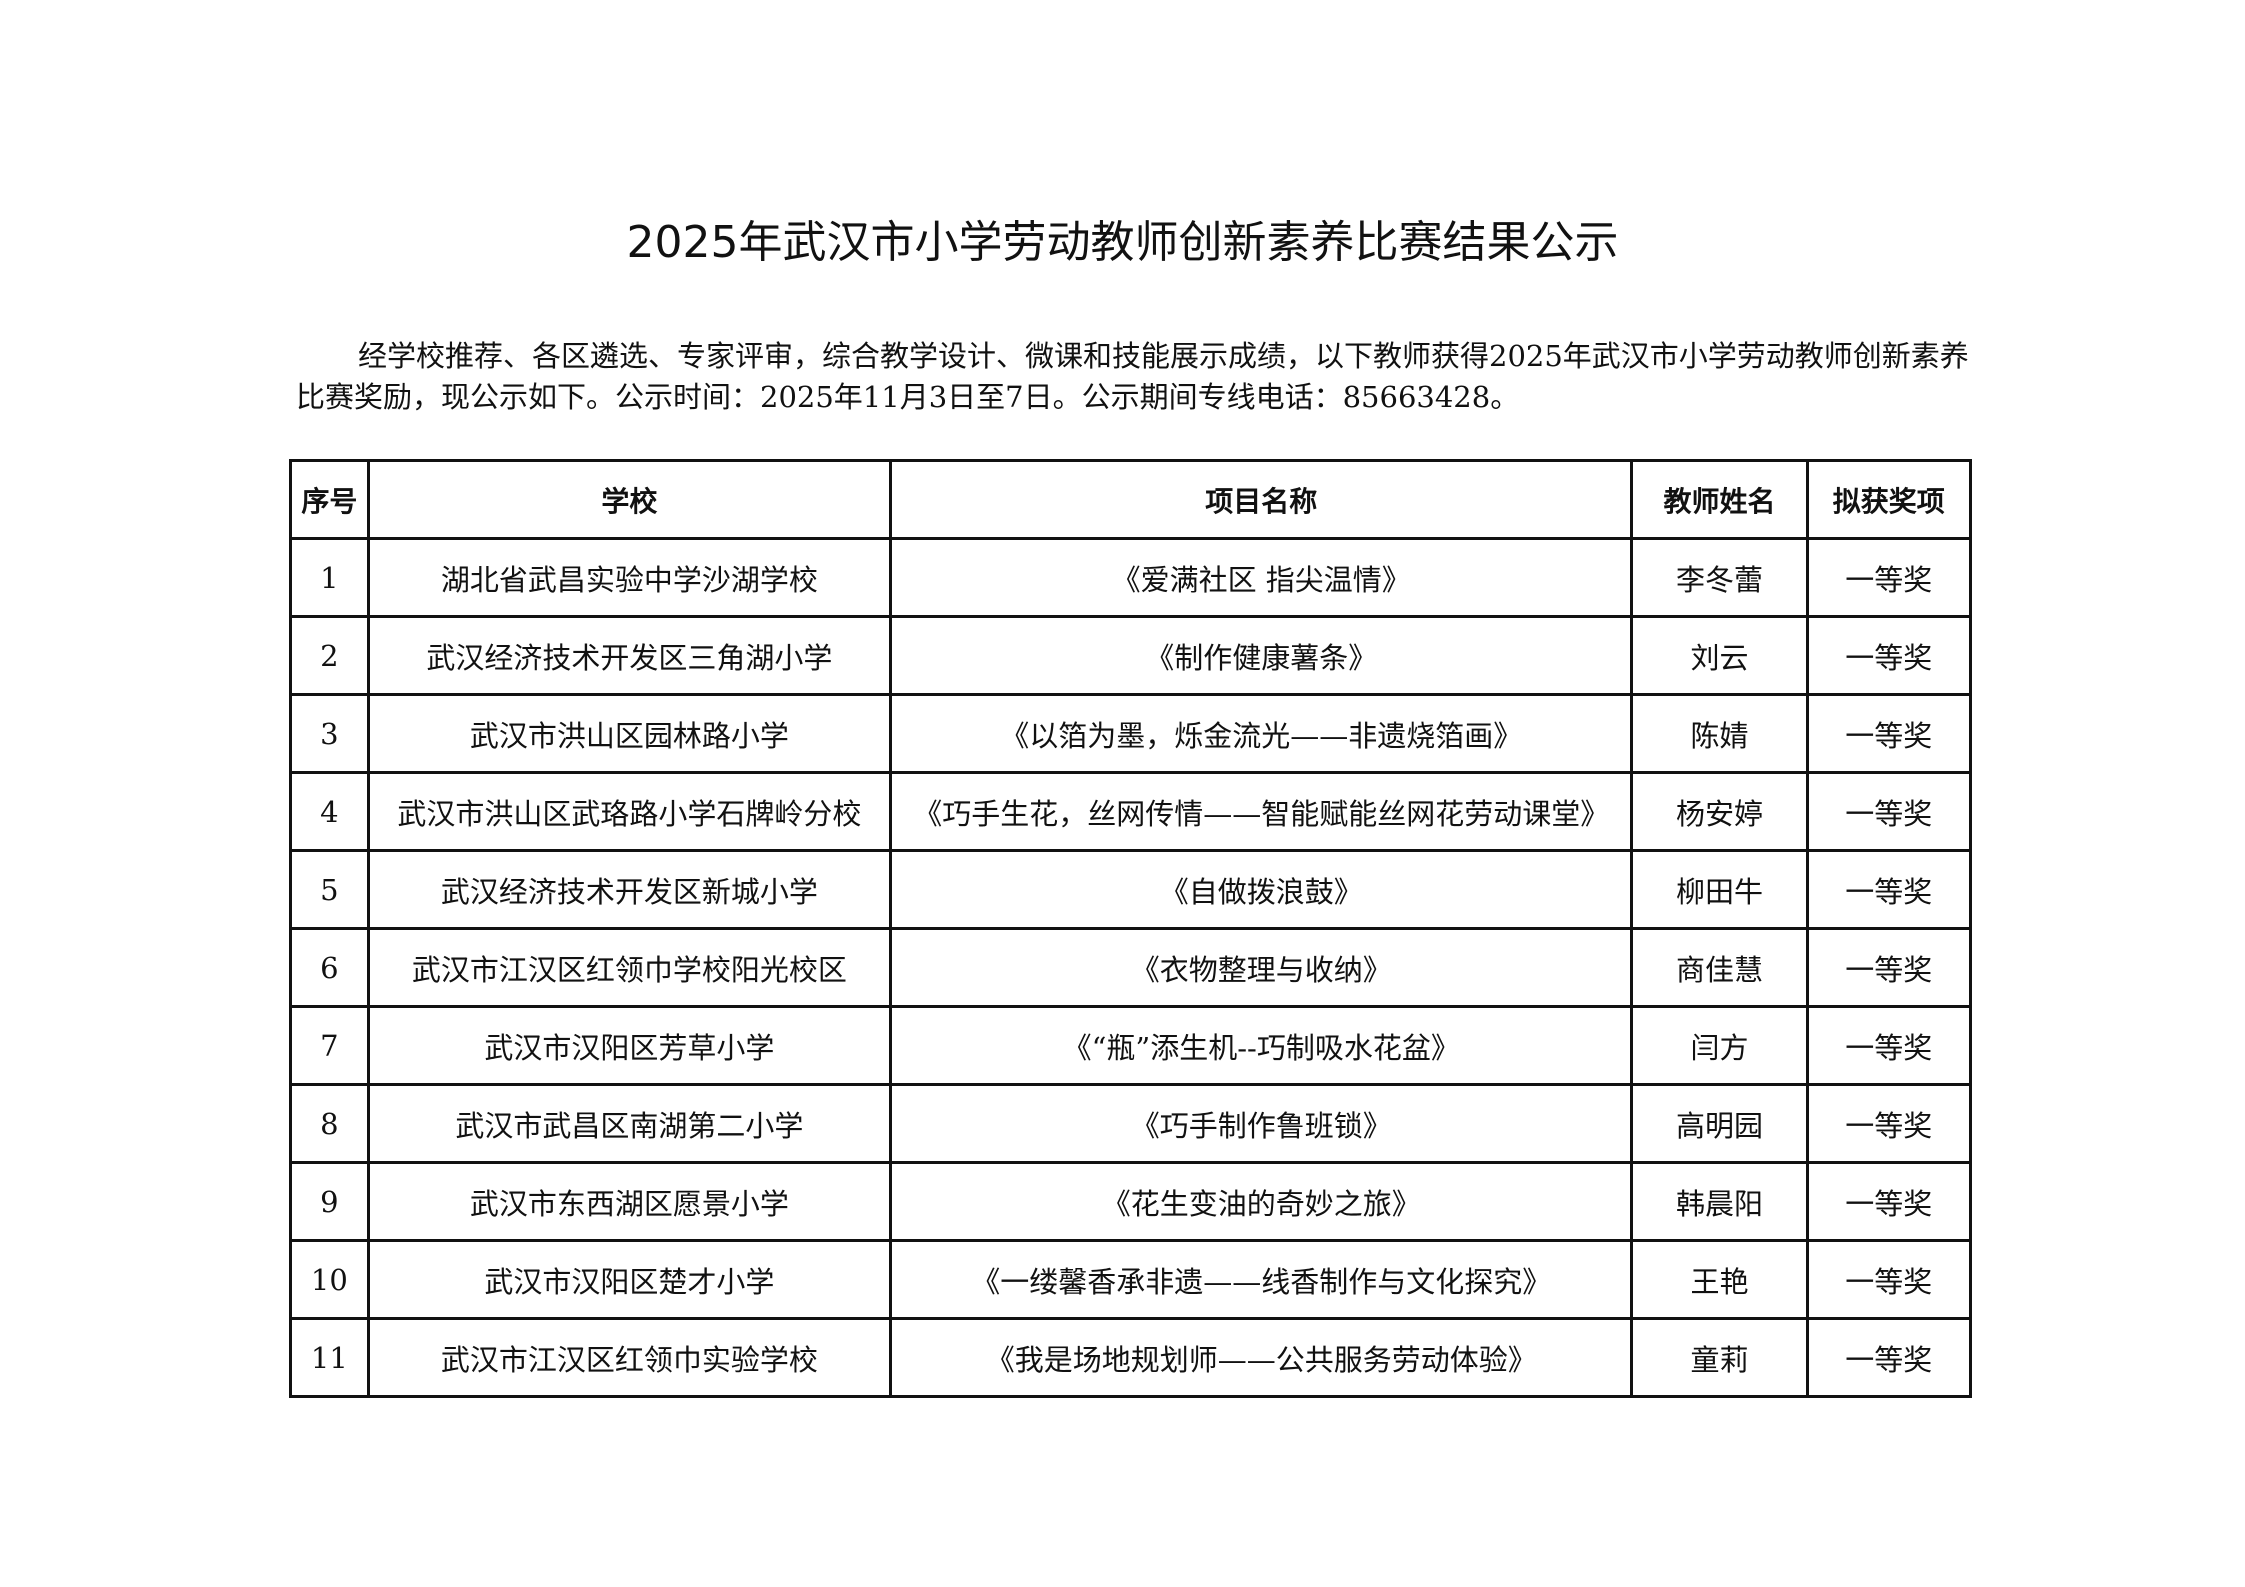 This screenshot has height=1587, width=2245. I want to click on table-row: 8 武汉市武昌区南湖第二小学 《巧手制作鲁班锁》 高明园 一等奖, so click(1131, 1123).